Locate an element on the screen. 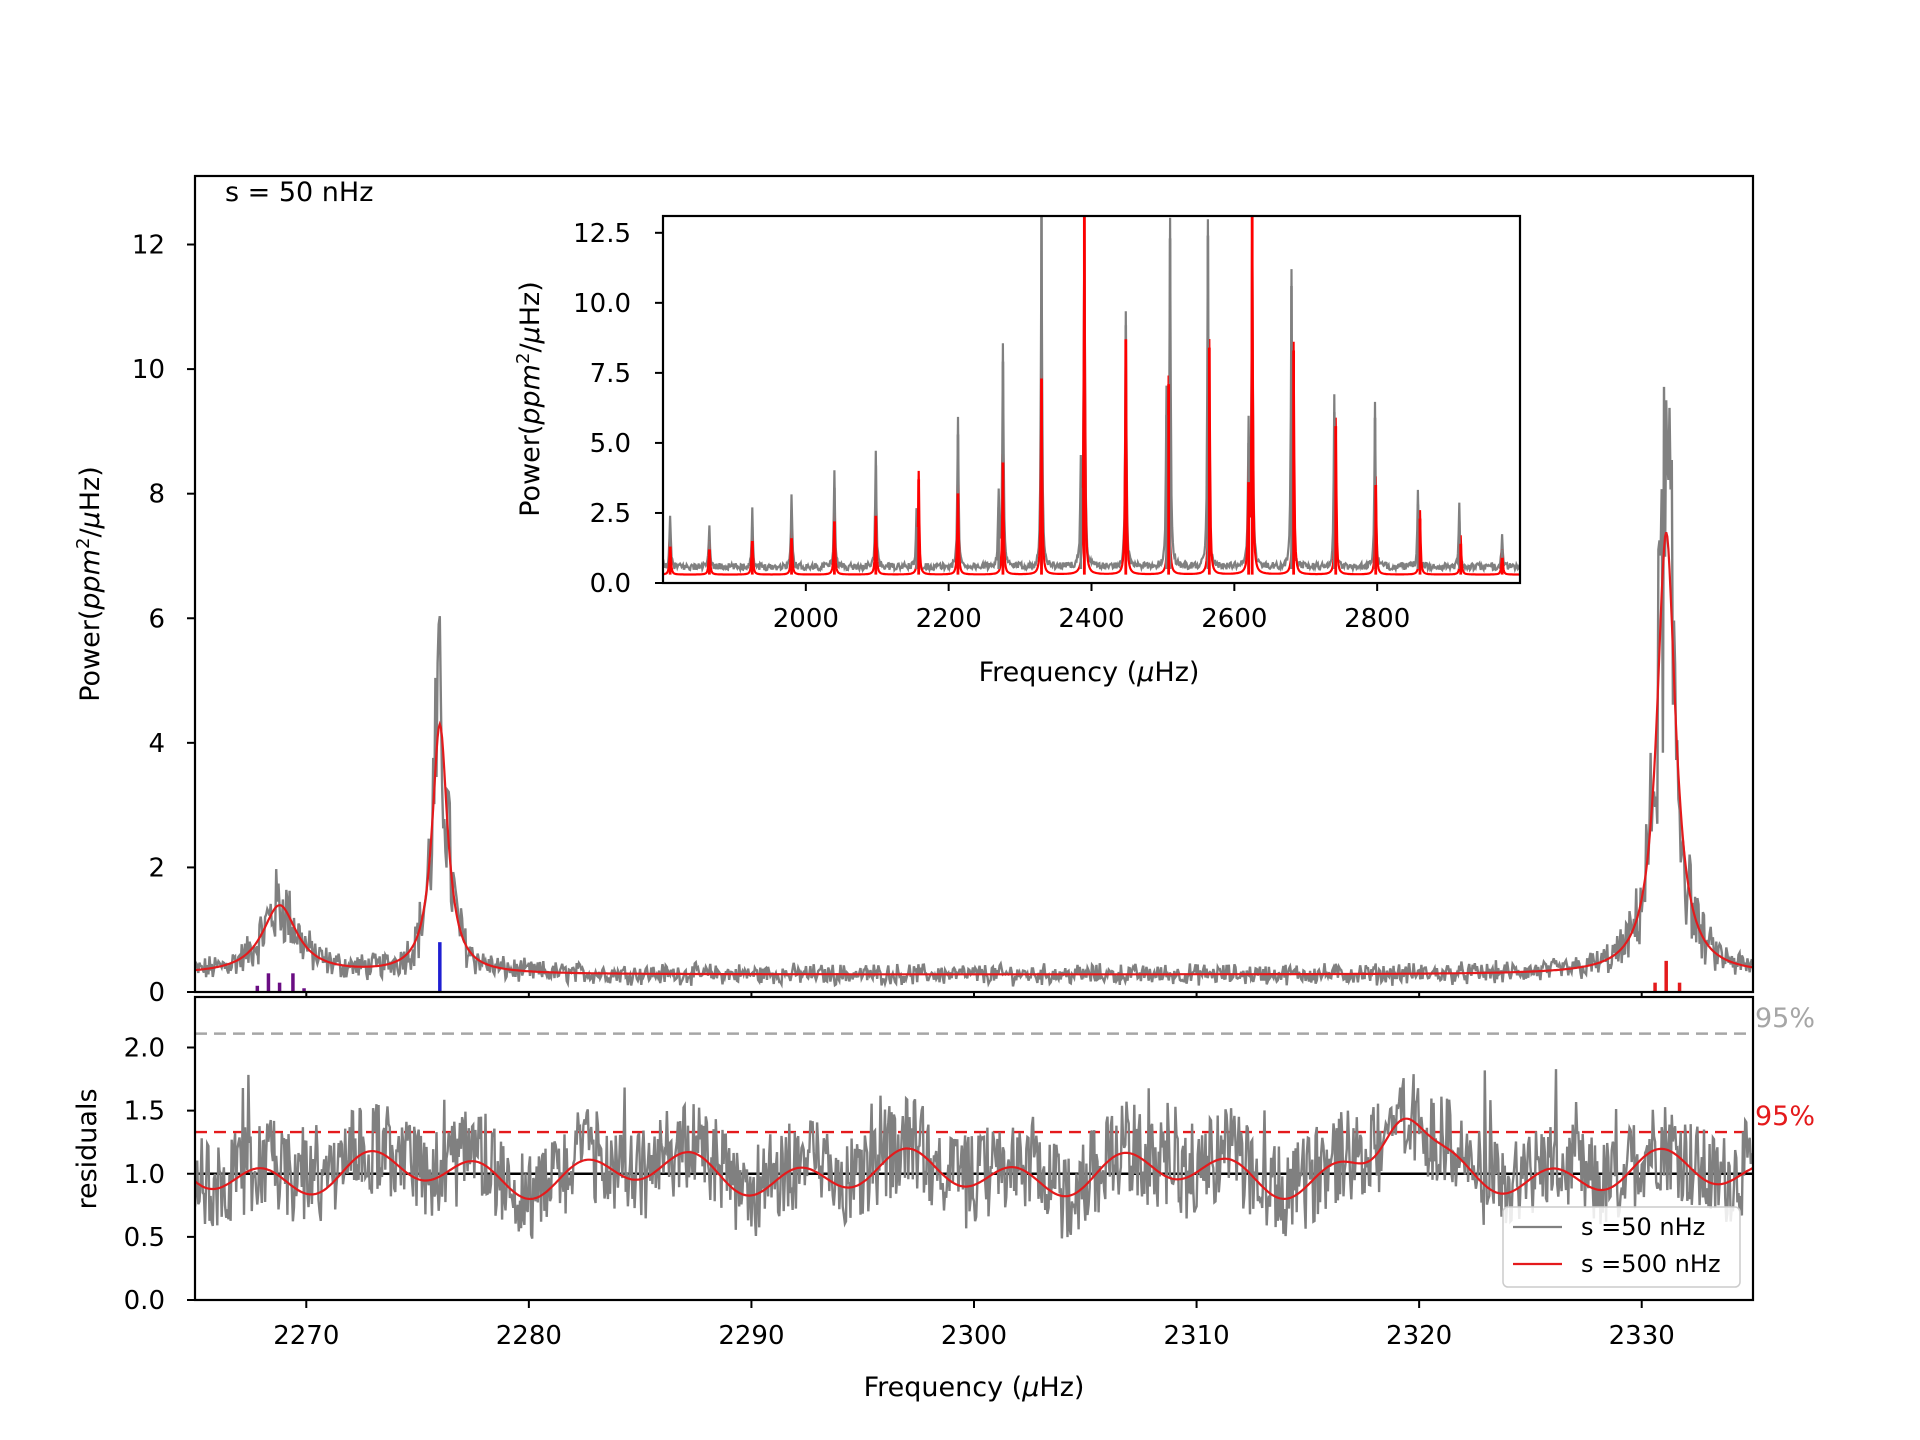 The image size is (1920, 1440). residuals-plot-series is located at coordinates (974, 1135).